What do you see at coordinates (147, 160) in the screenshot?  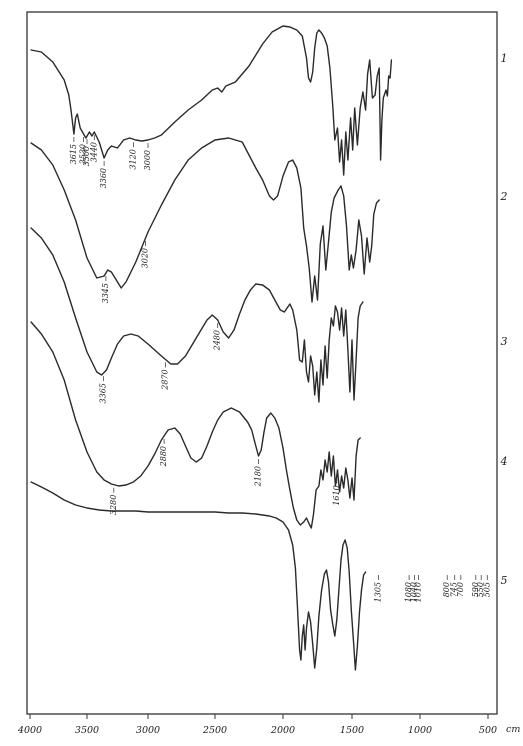 I see `peak-label-1-3000: 3000` at bounding box center [147, 160].